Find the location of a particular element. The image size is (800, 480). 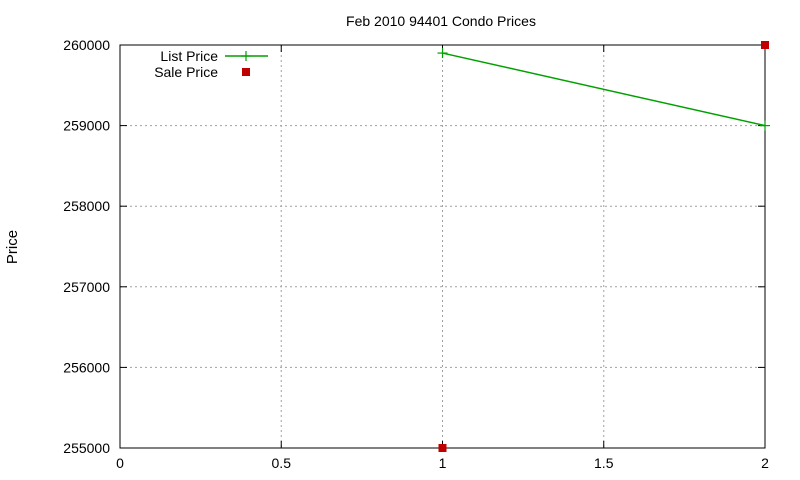

y-tick-label: 256000 is located at coordinates (86, 367).